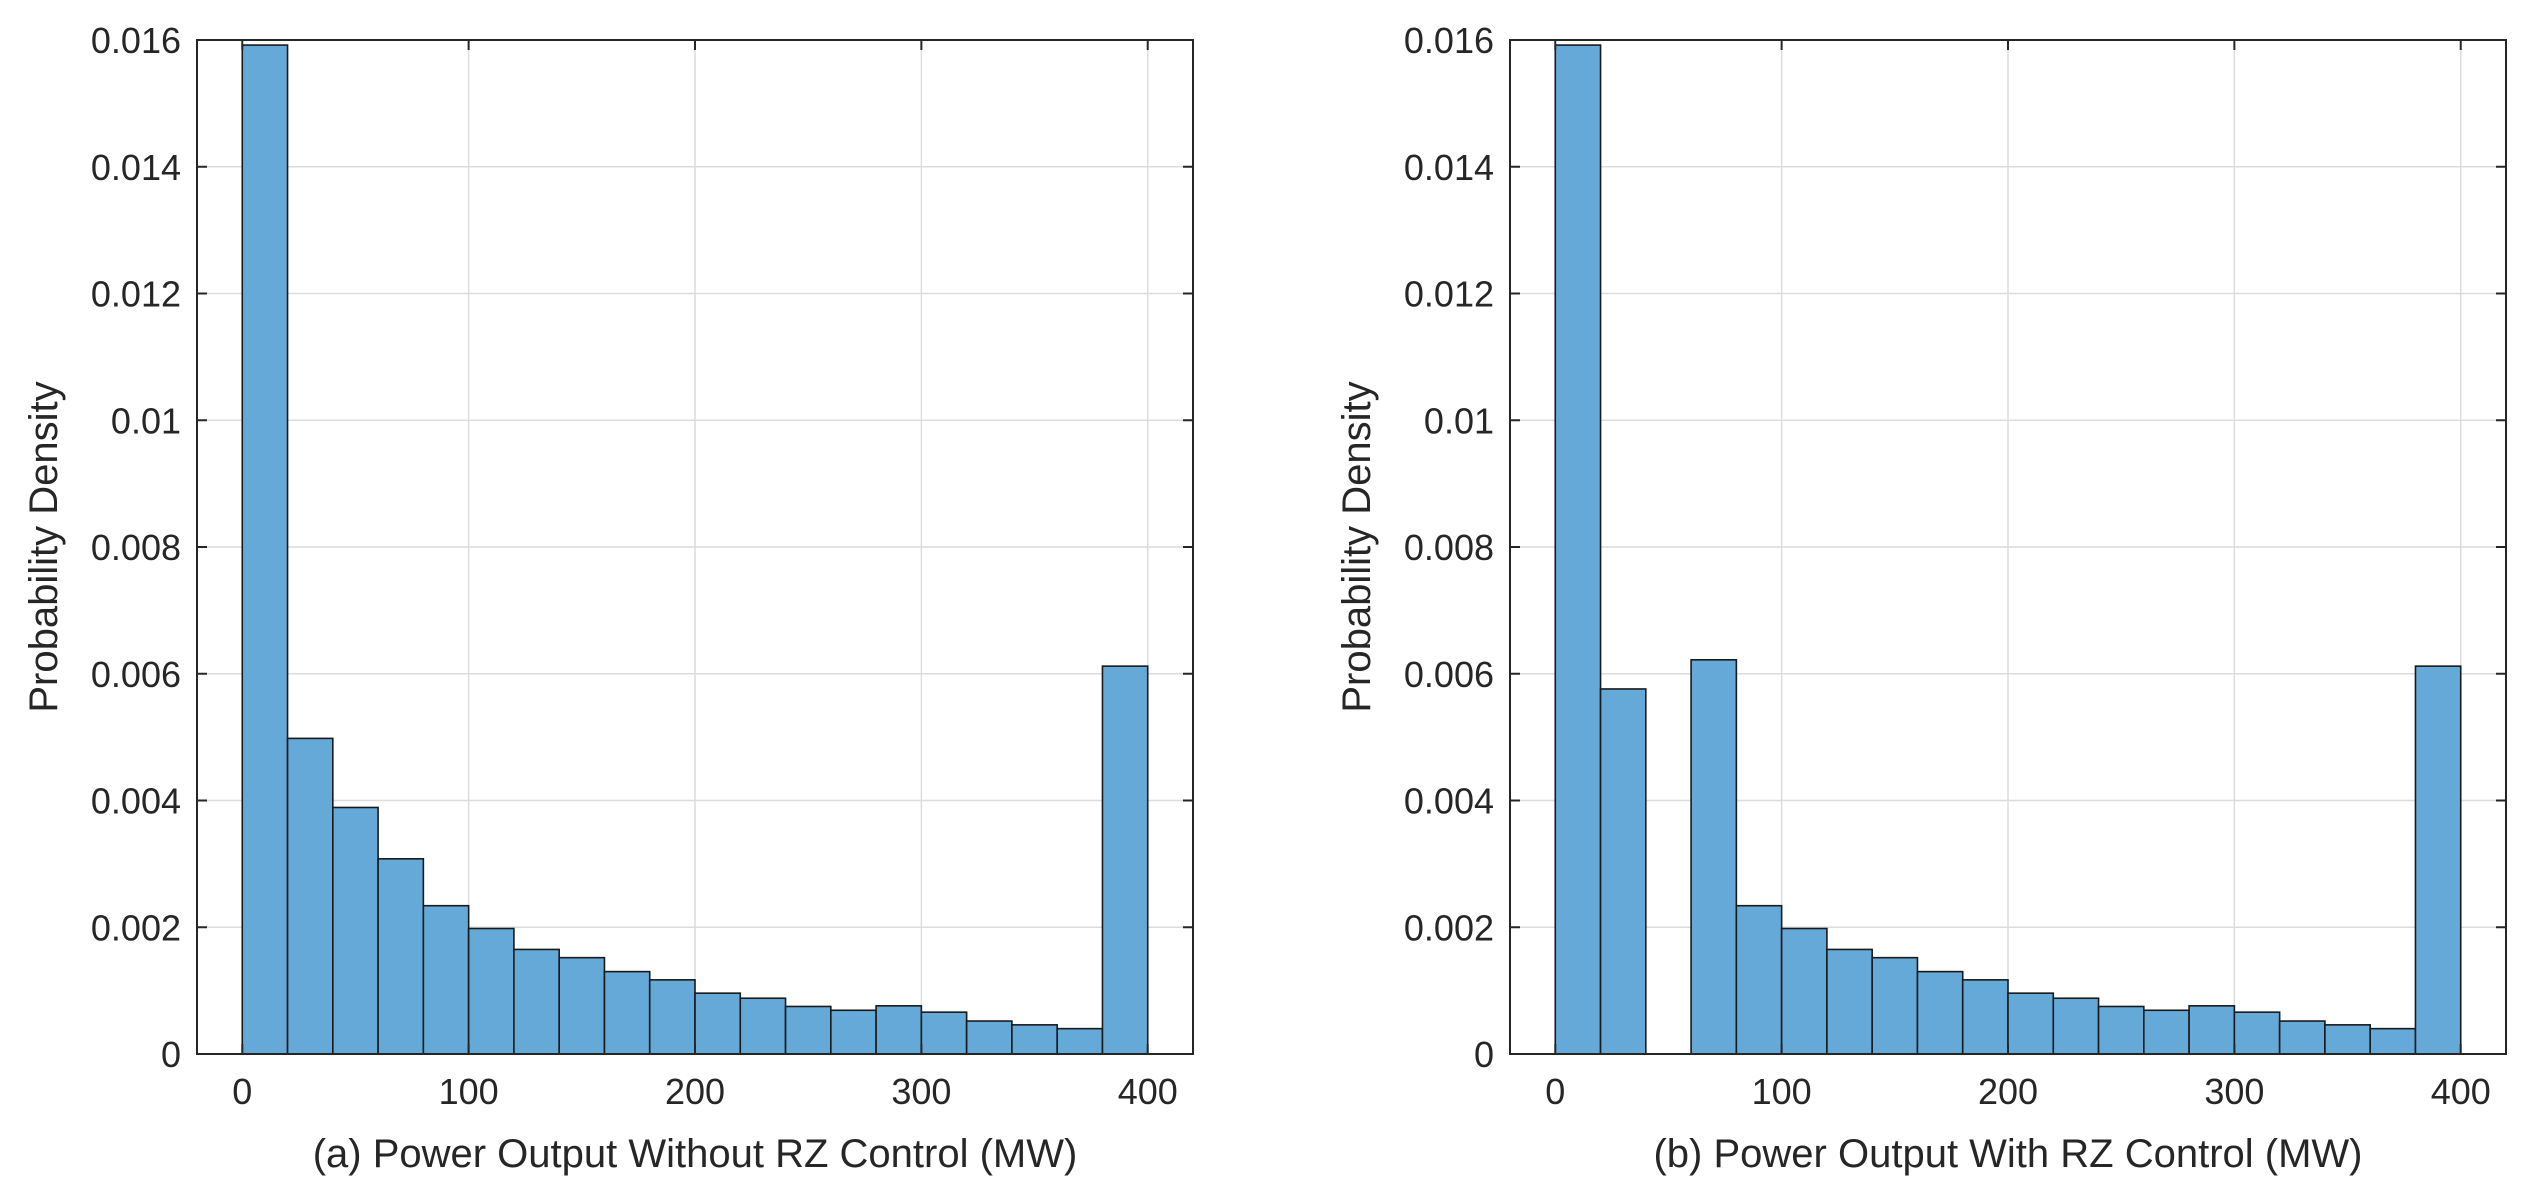  What do you see at coordinates (695, 1154) in the screenshot?
I see `x-axis-label: (a) Power Output Without RZ Control (MW)` at bounding box center [695, 1154].